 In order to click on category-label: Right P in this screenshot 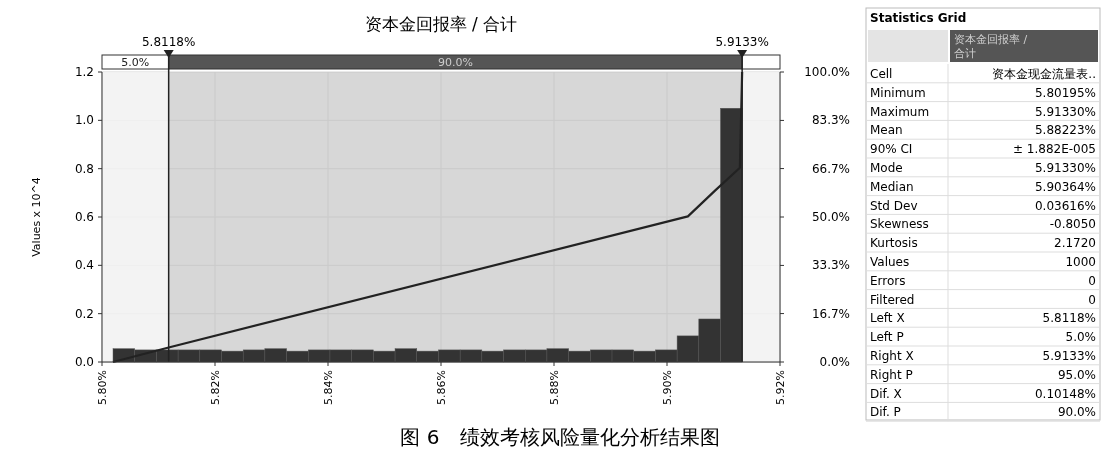, I will do `click(891, 374)`.